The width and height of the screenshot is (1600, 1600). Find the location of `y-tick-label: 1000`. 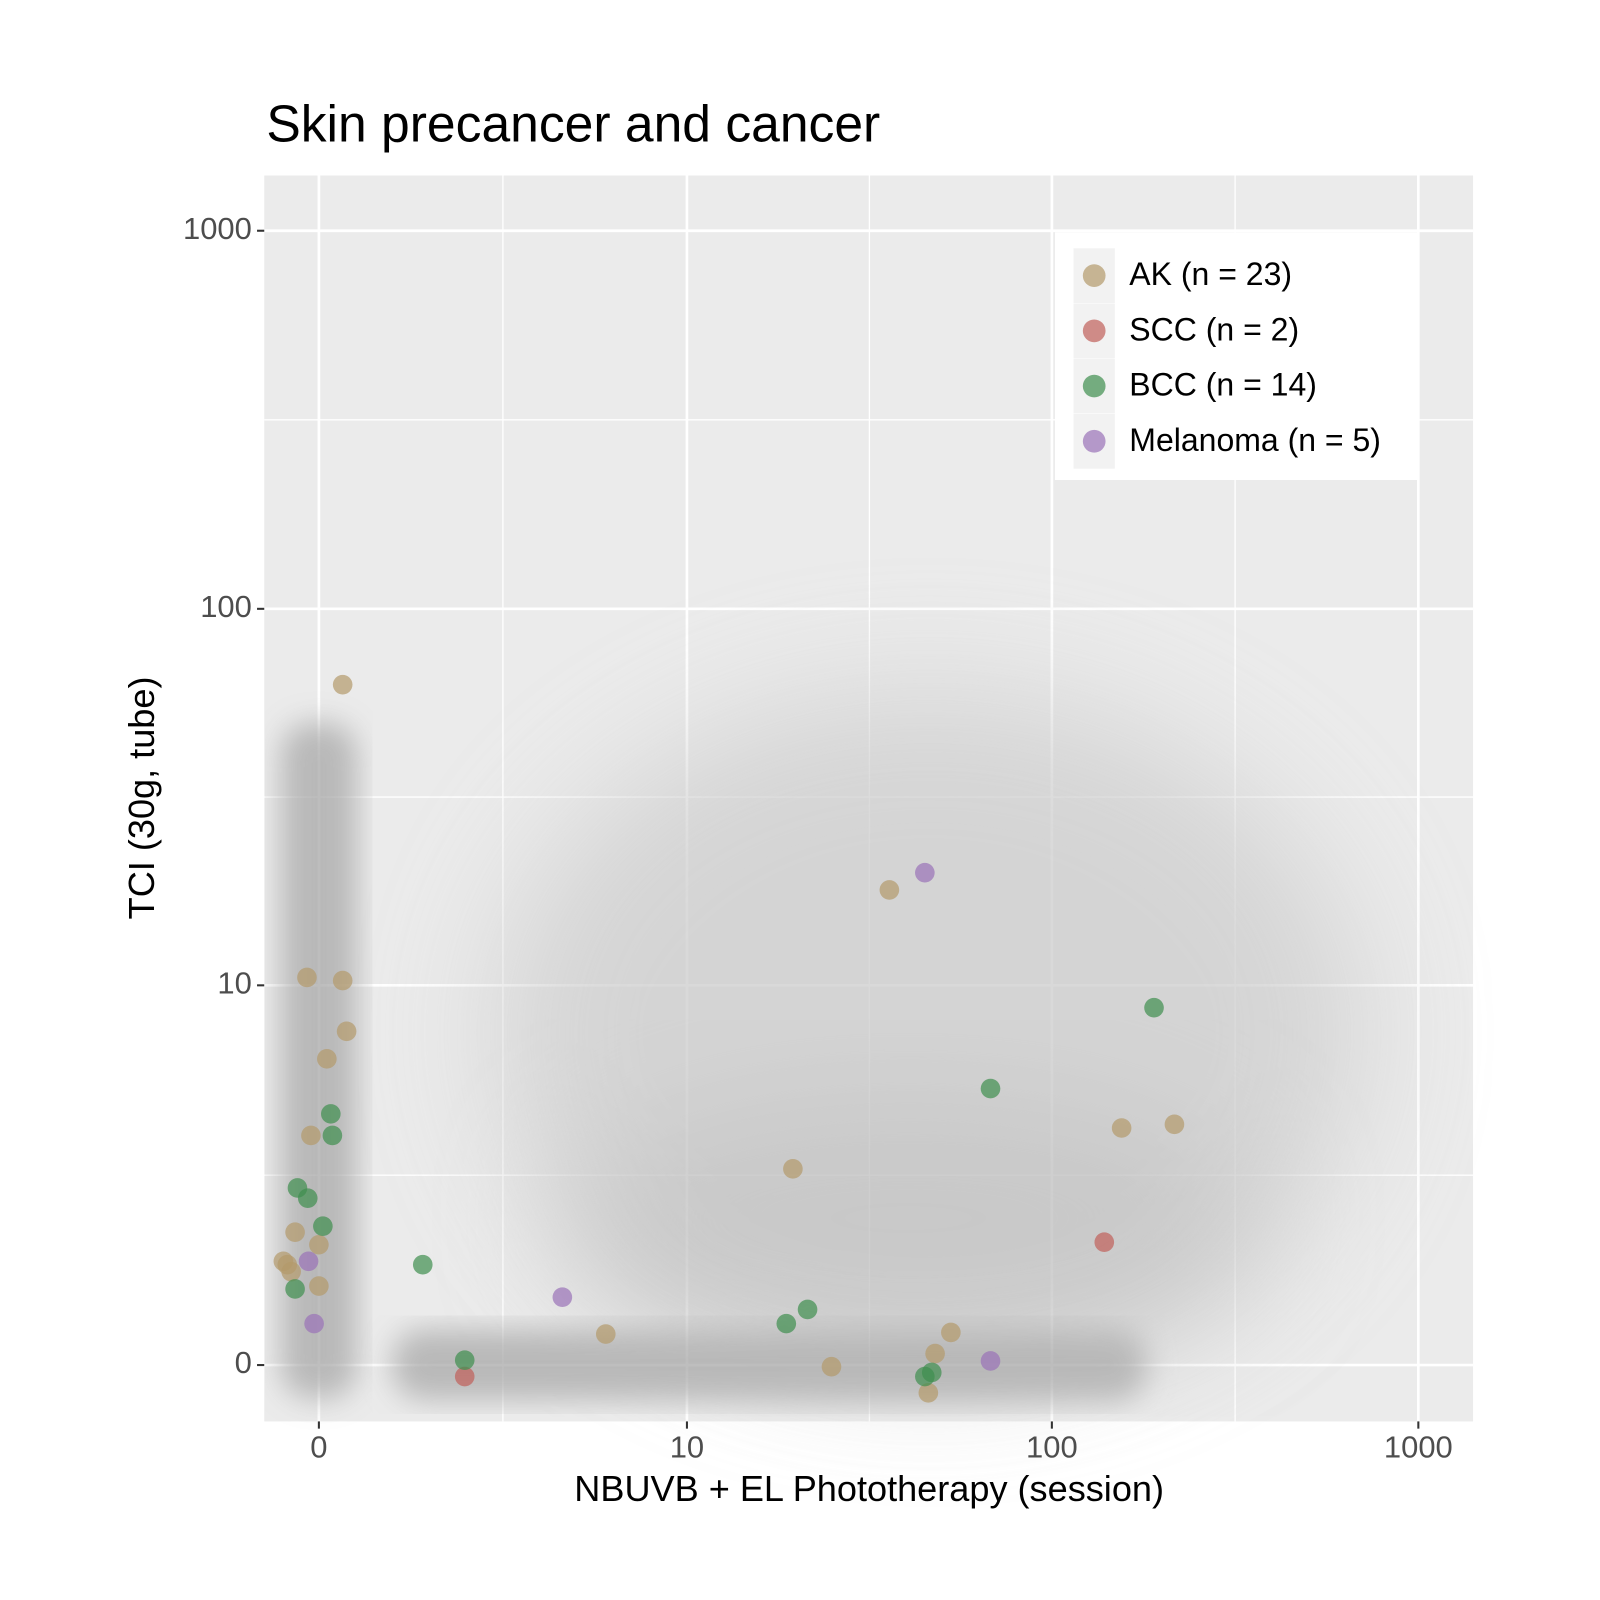

y-tick-label: 1000 is located at coordinates (217, 228).